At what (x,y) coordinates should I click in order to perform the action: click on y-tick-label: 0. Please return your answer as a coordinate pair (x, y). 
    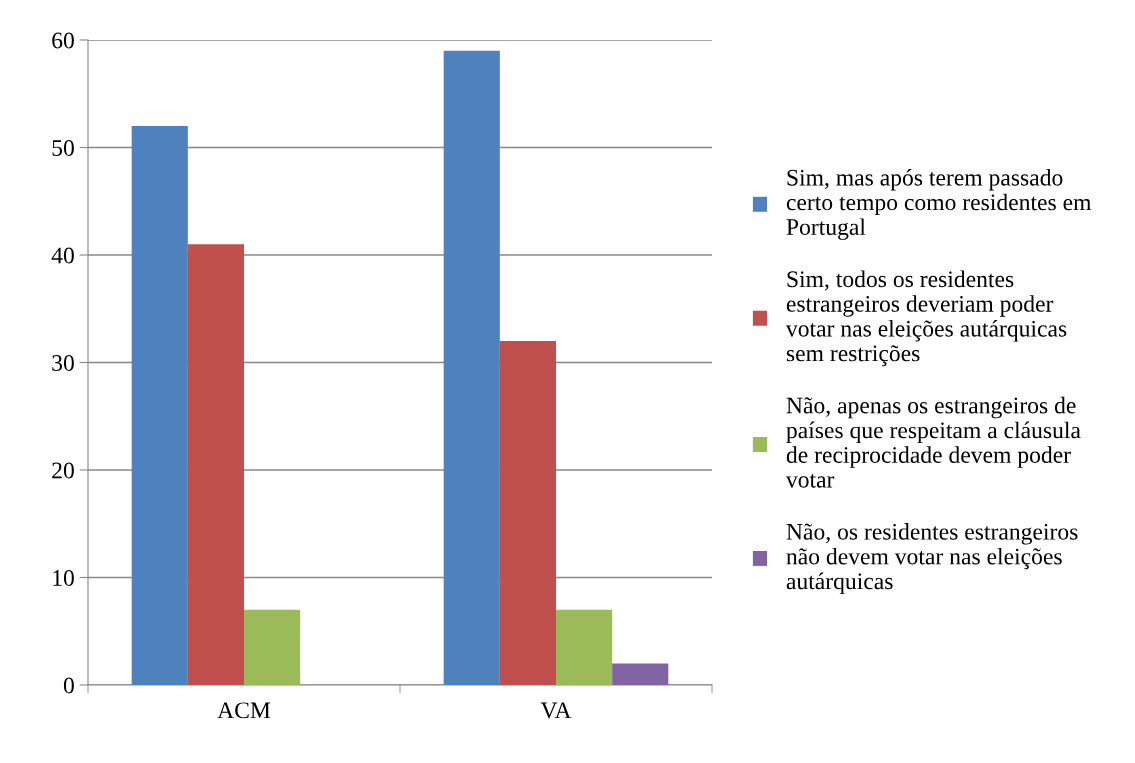
    Looking at the image, I should click on (68, 685).